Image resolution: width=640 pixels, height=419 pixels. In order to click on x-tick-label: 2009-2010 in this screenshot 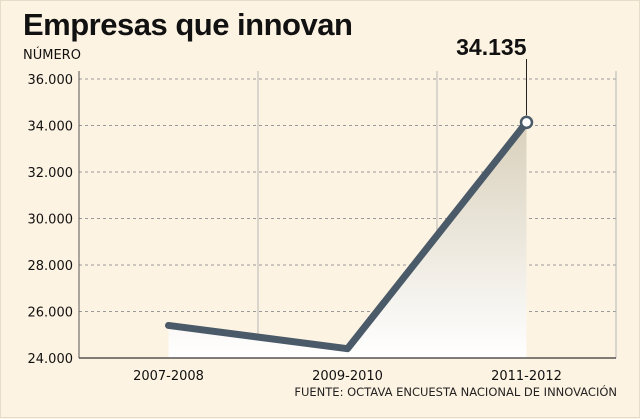, I will do `click(347, 376)`.